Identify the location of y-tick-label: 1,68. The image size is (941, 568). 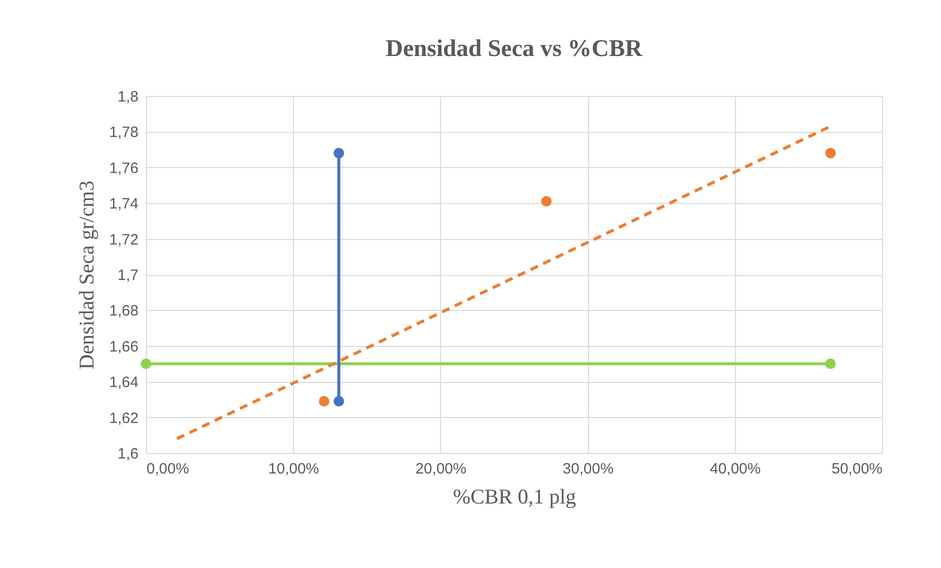
(123, 311).